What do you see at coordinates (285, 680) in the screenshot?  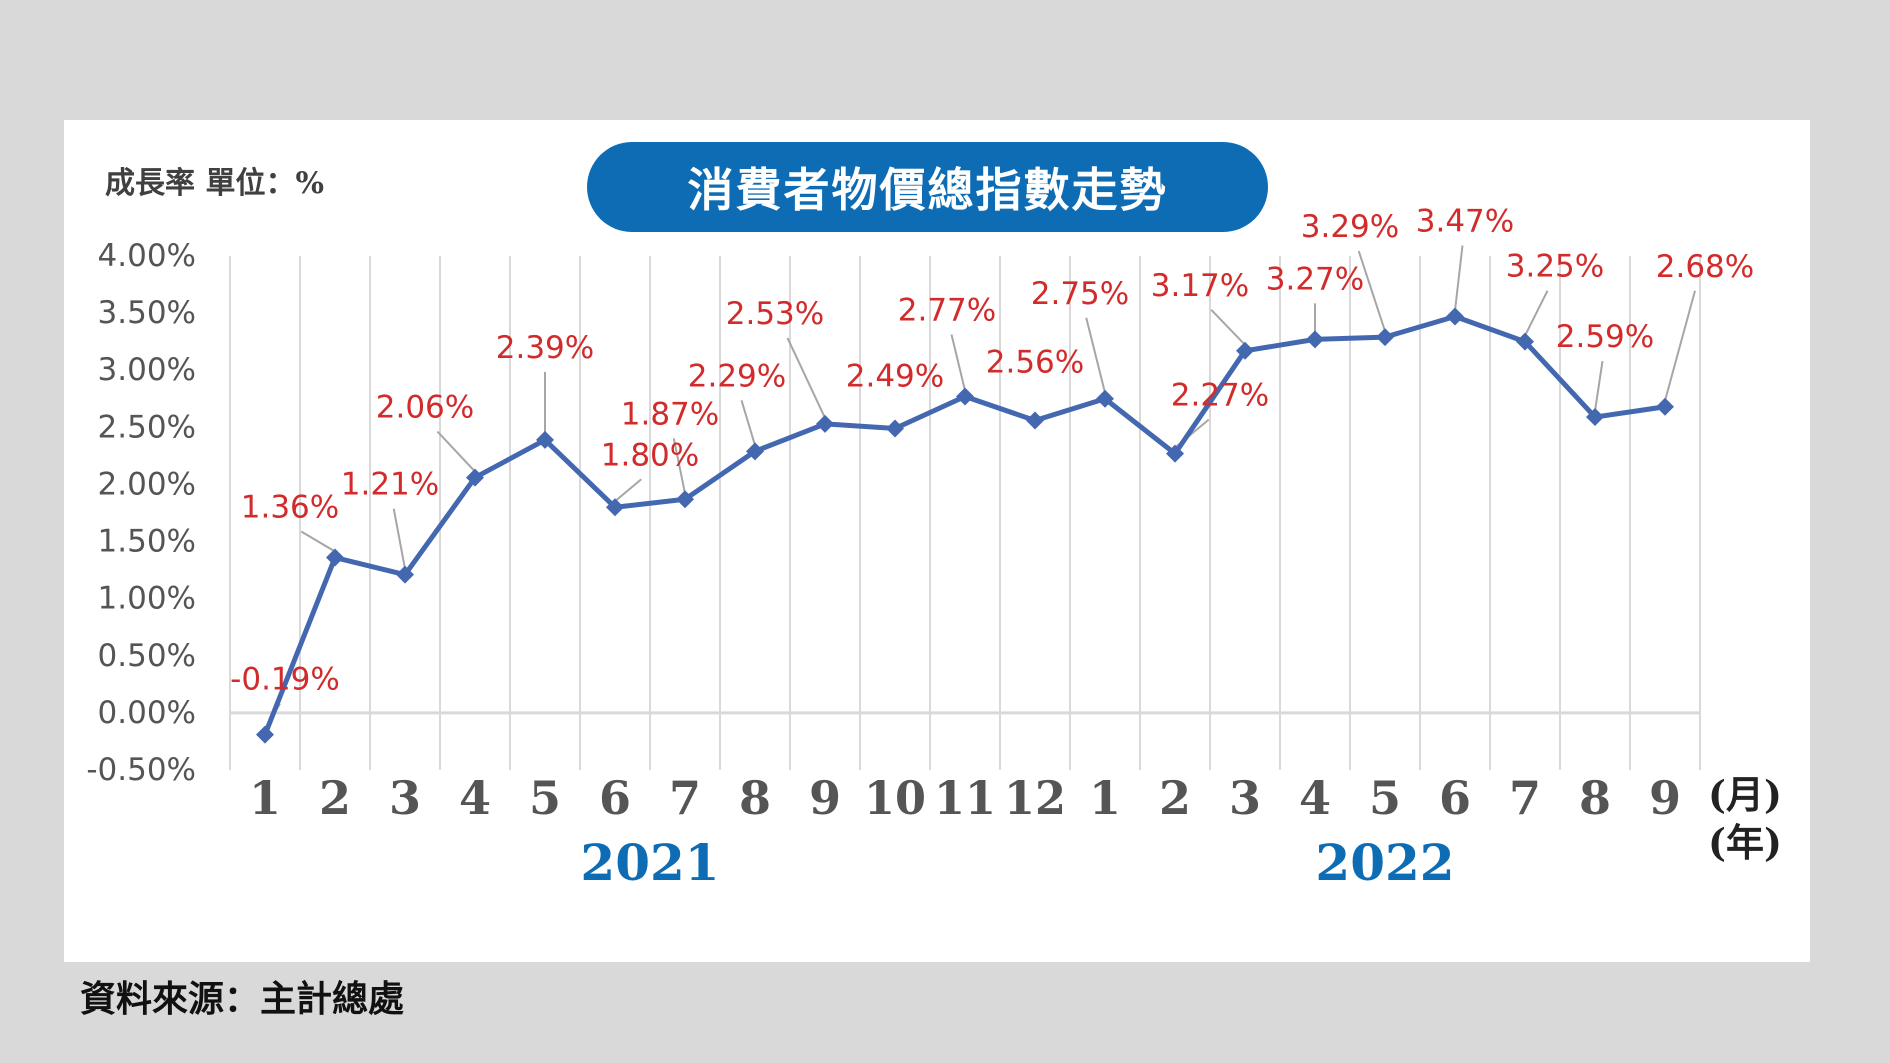 I see `data-label: -0.19%` at bounding box center [285, 680].